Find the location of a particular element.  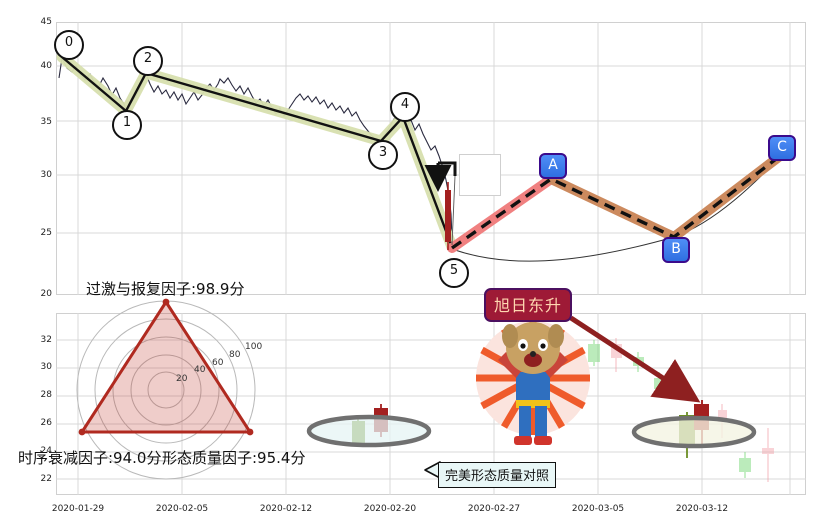

radar-label-left: 时序衰减因子:94.0分 is located at coordinates (90, 458).